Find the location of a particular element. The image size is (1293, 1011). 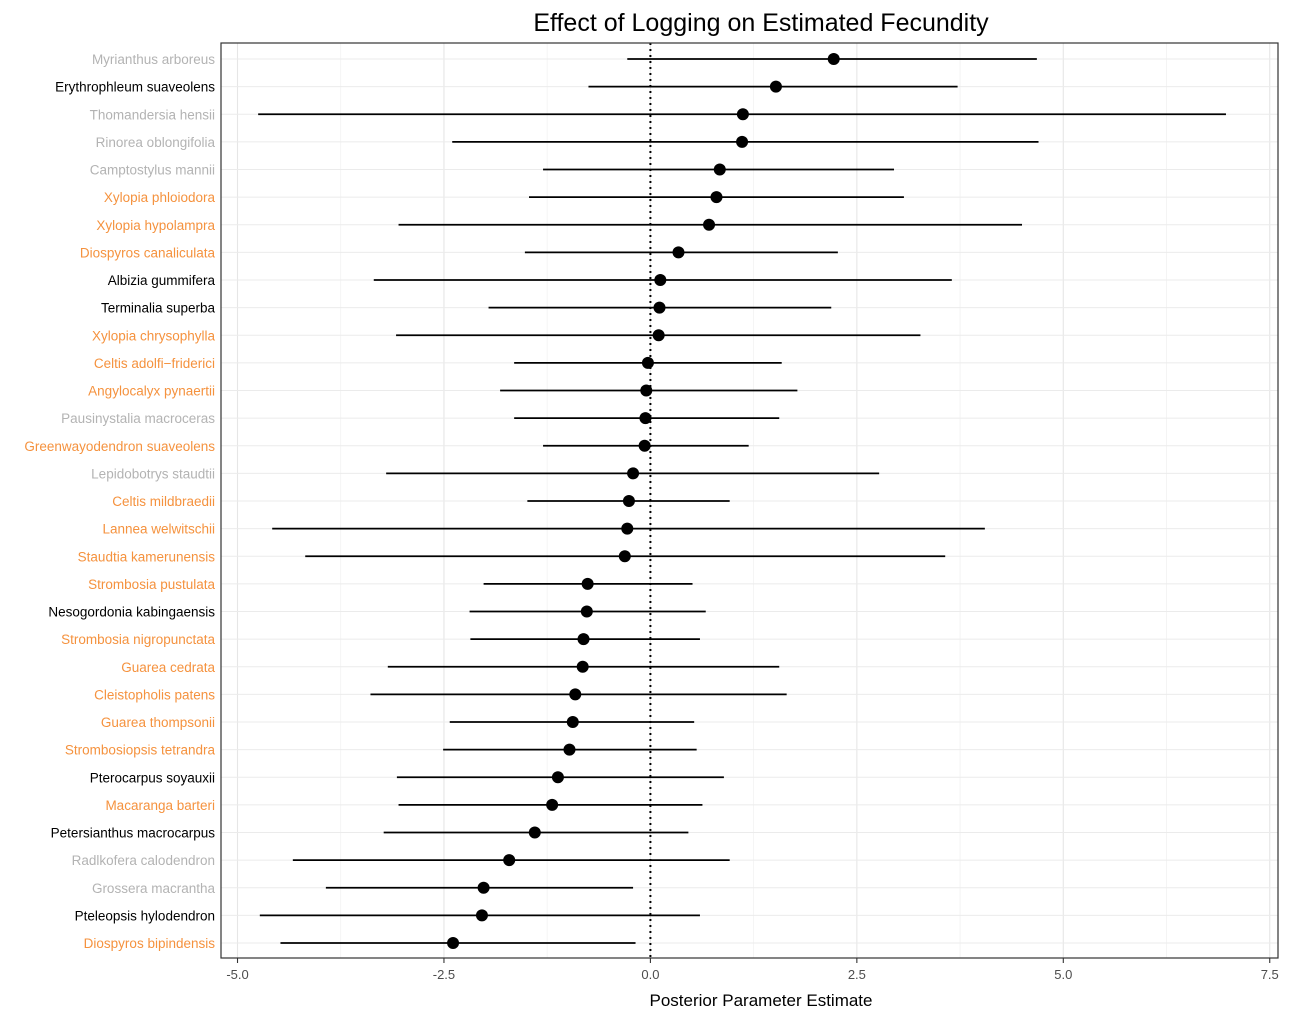

x-tick-label: -2.5 is located at coordinates (444, 974).